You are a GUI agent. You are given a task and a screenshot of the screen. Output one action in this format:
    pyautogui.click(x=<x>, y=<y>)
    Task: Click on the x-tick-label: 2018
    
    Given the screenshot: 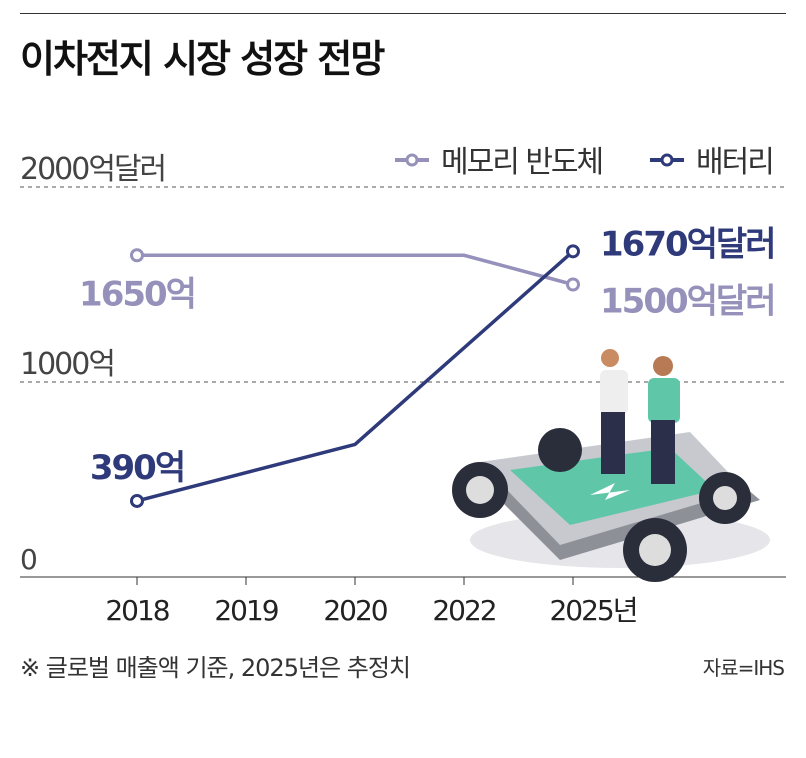 What is the action you would take?
    pyautogui.click(x=136, y=610)
    